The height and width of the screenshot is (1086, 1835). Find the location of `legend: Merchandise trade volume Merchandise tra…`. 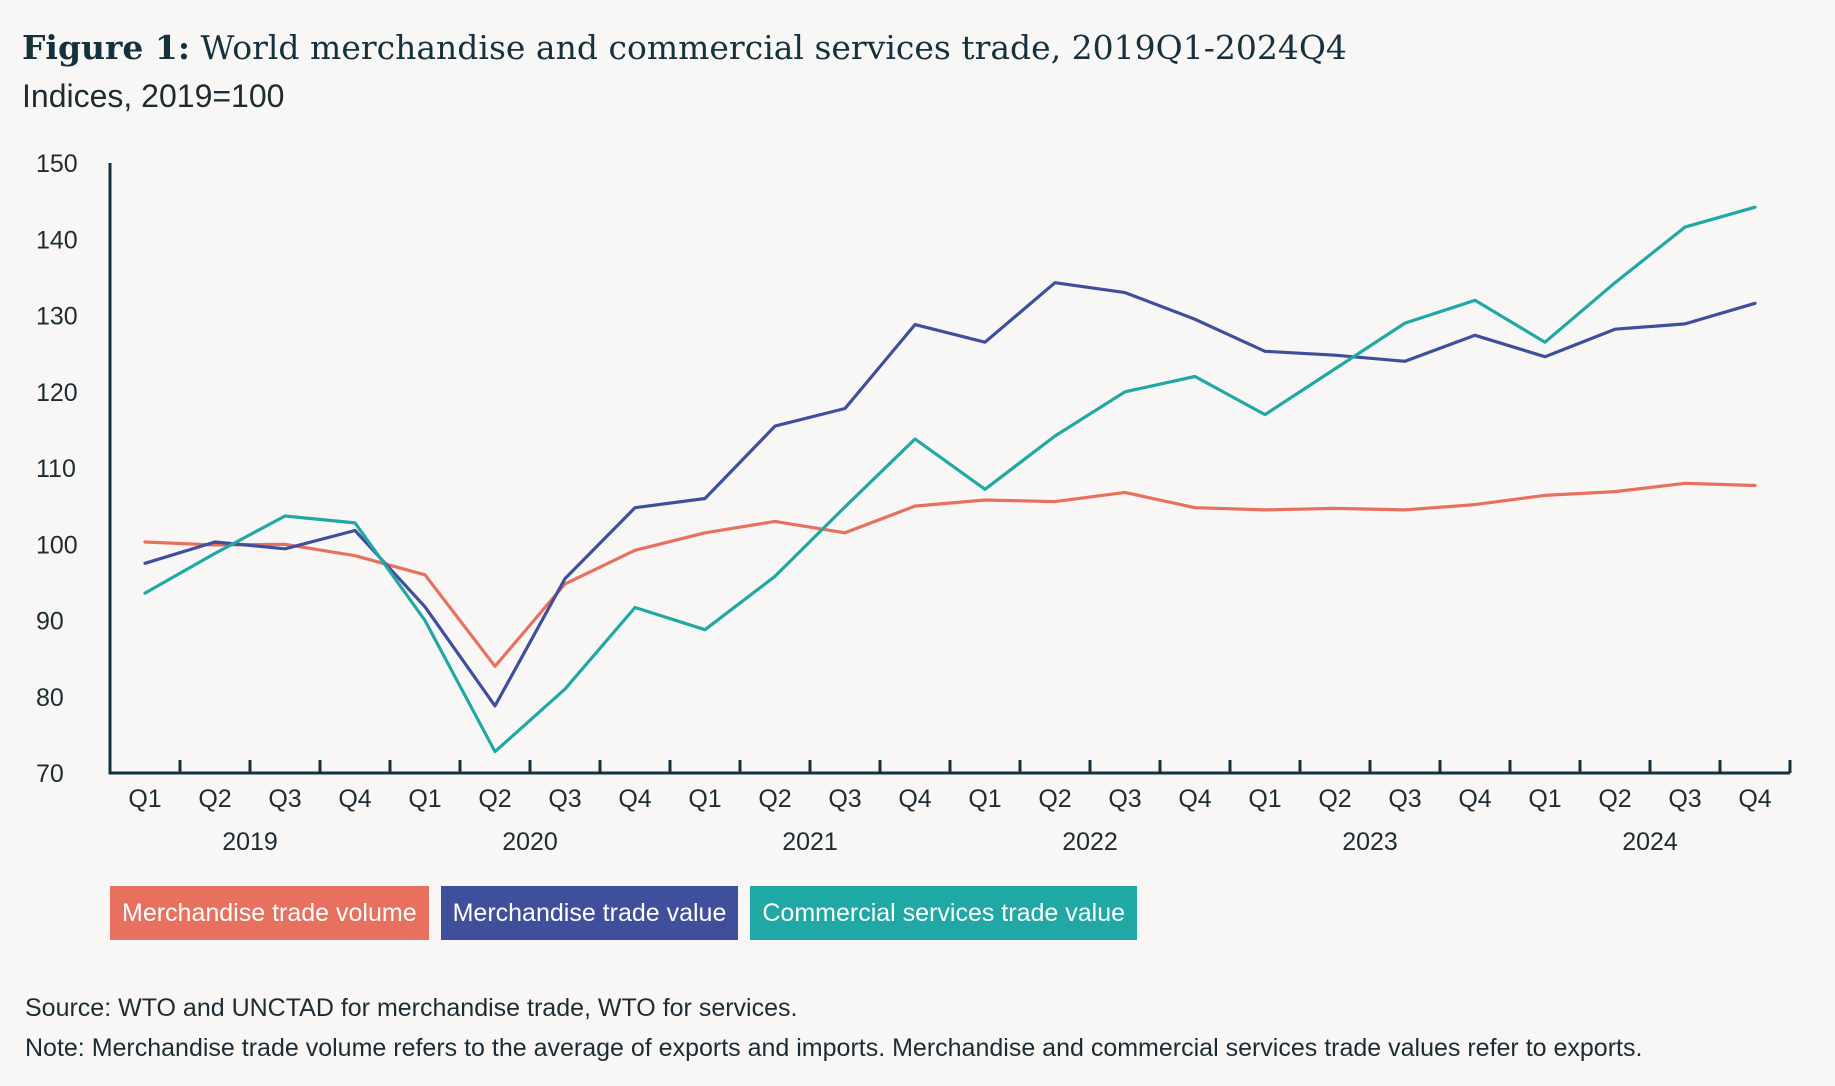

legend: Merchandise trade volume Merchandise tra… is located at coordinates (623, 913).